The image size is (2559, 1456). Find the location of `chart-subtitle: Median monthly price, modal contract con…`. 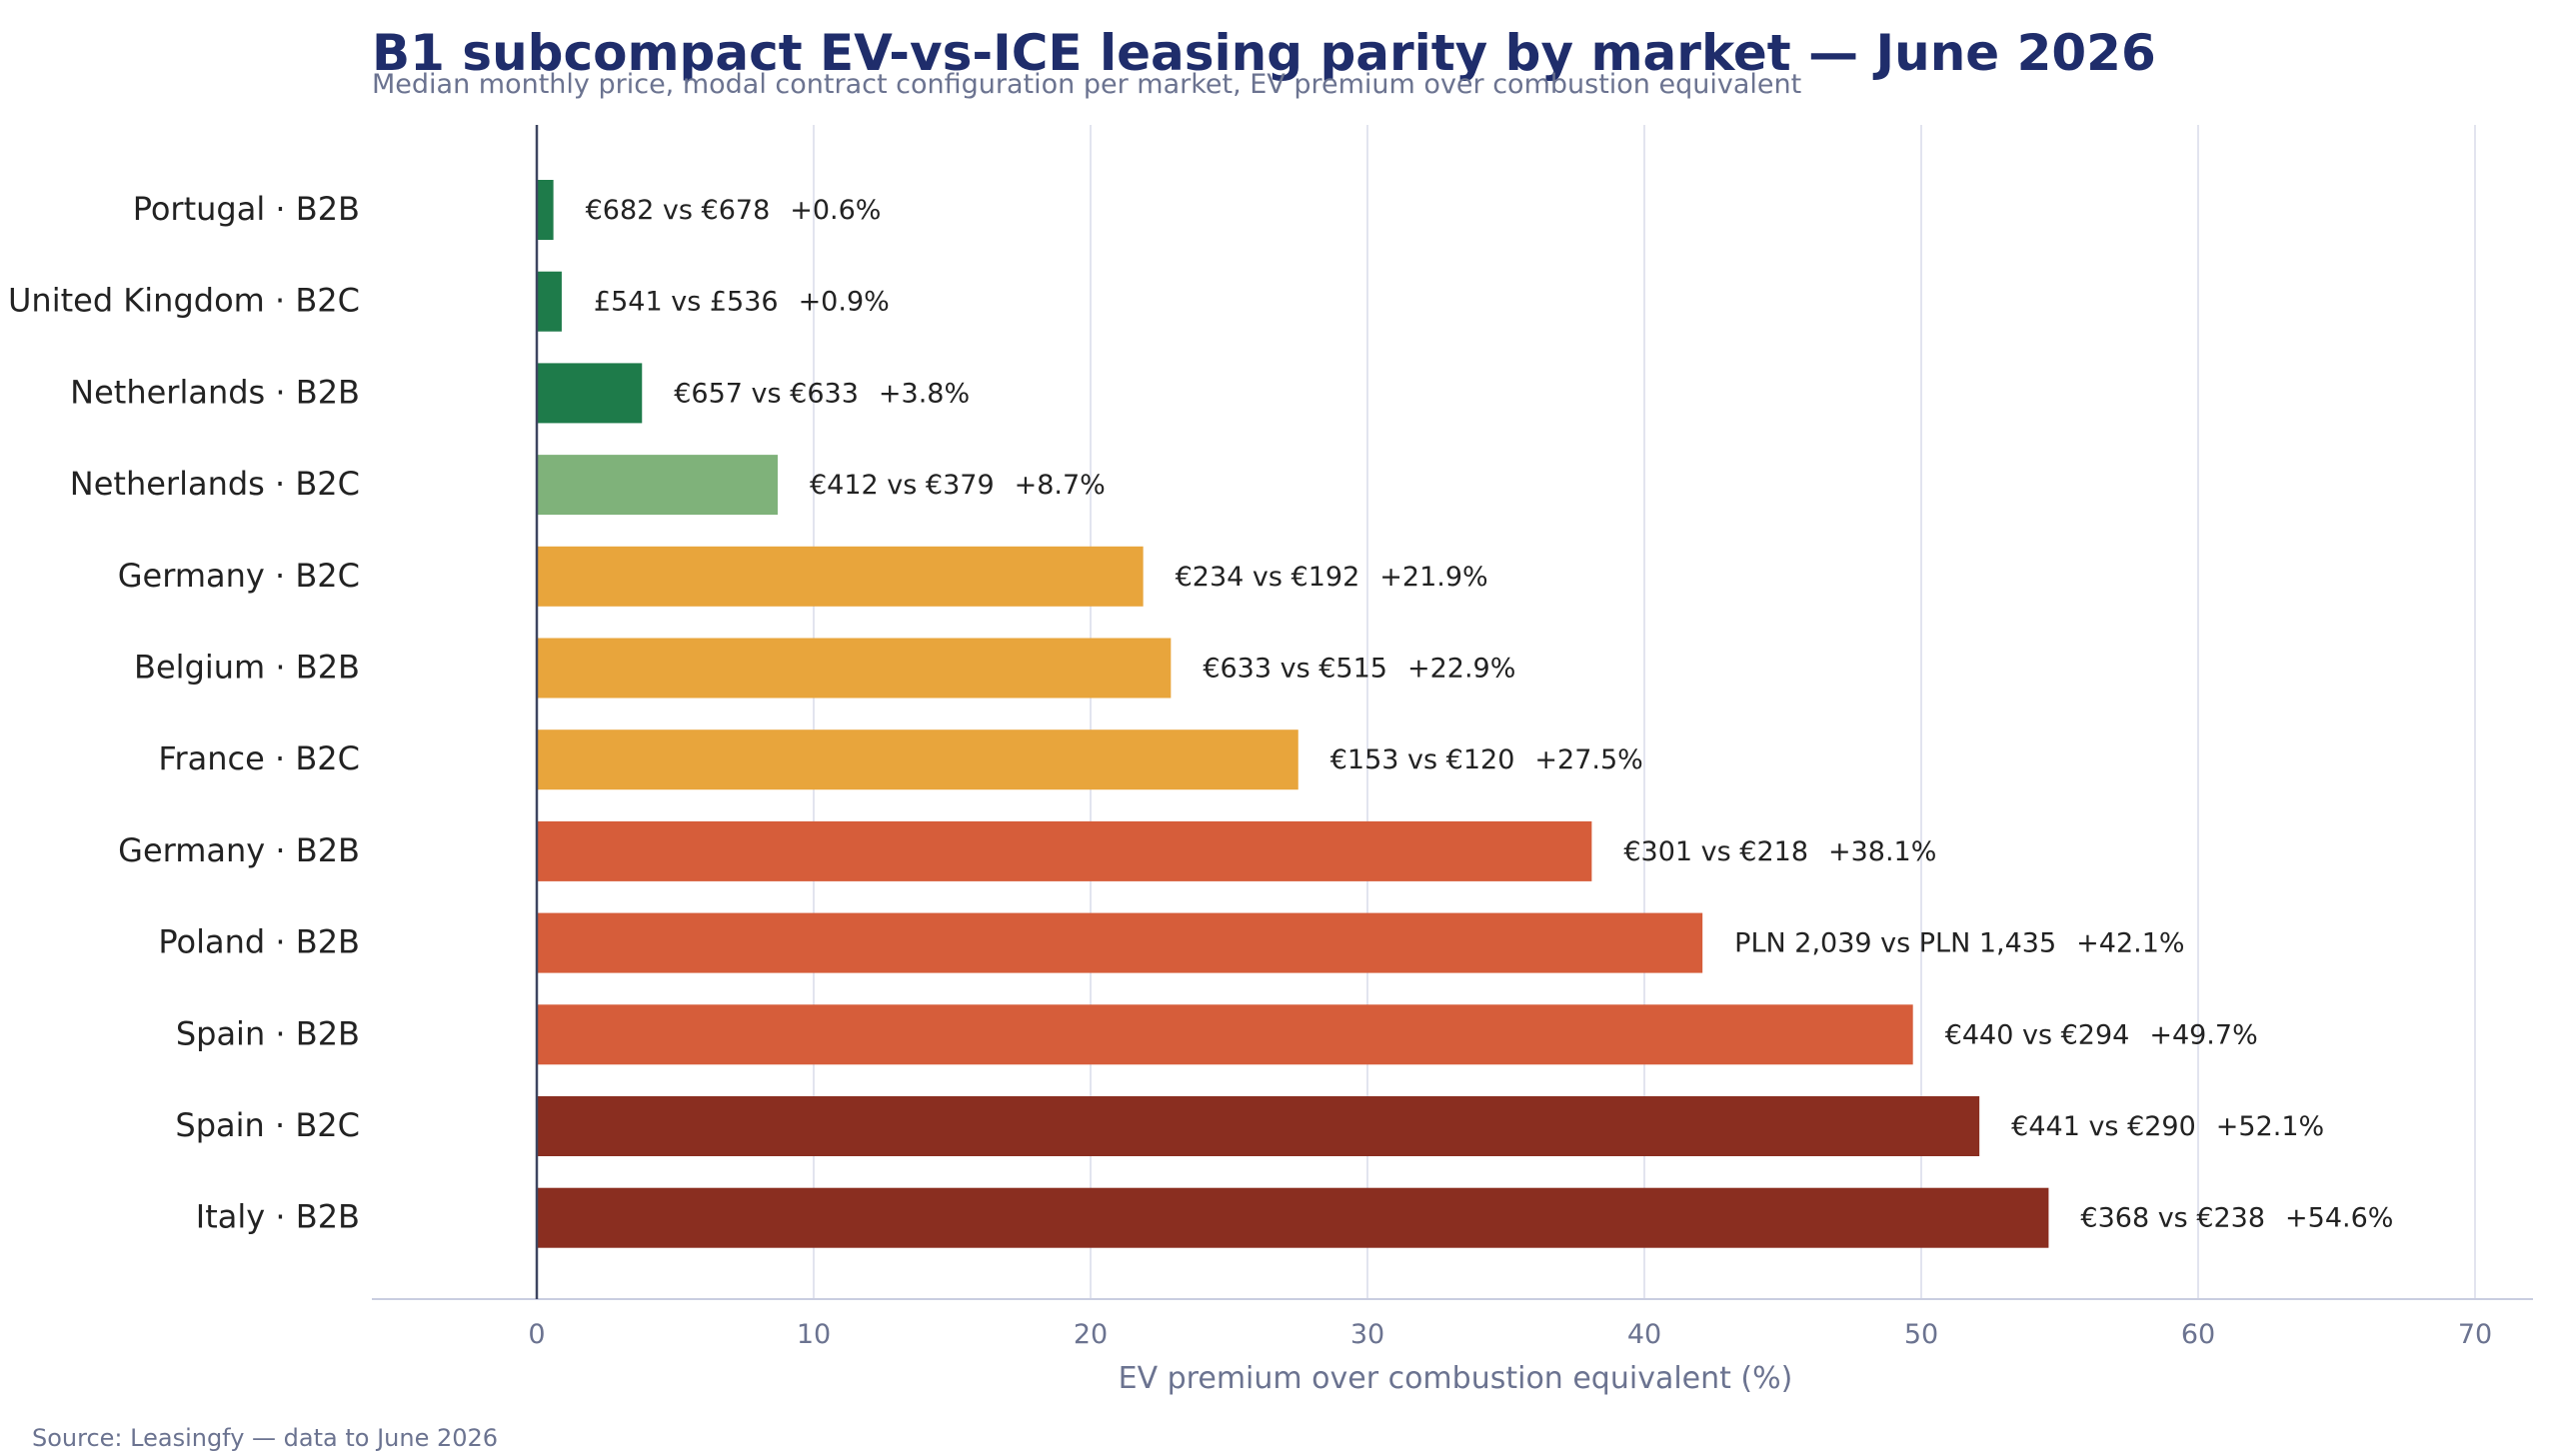

chart-subtitle: Median monthly price, modal contract con… is located at coordinates (1086, 84).